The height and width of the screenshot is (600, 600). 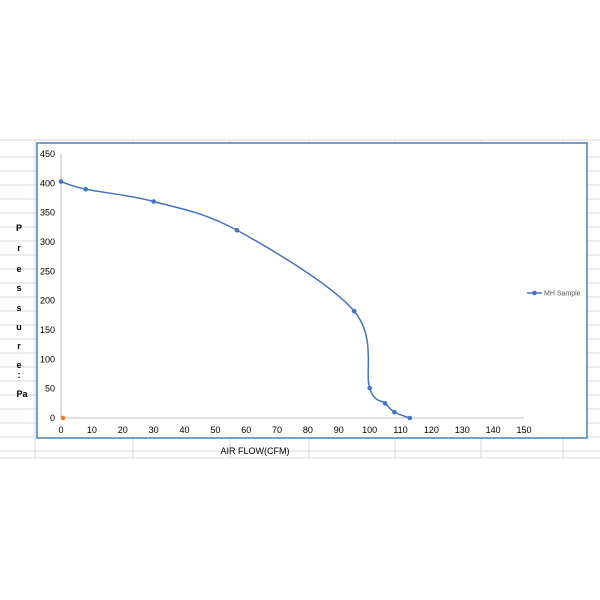 What do you see at coordinates (47, 213) in the screenshot?
I see `y-tick-label: 350` at bounding box center [47, 213].